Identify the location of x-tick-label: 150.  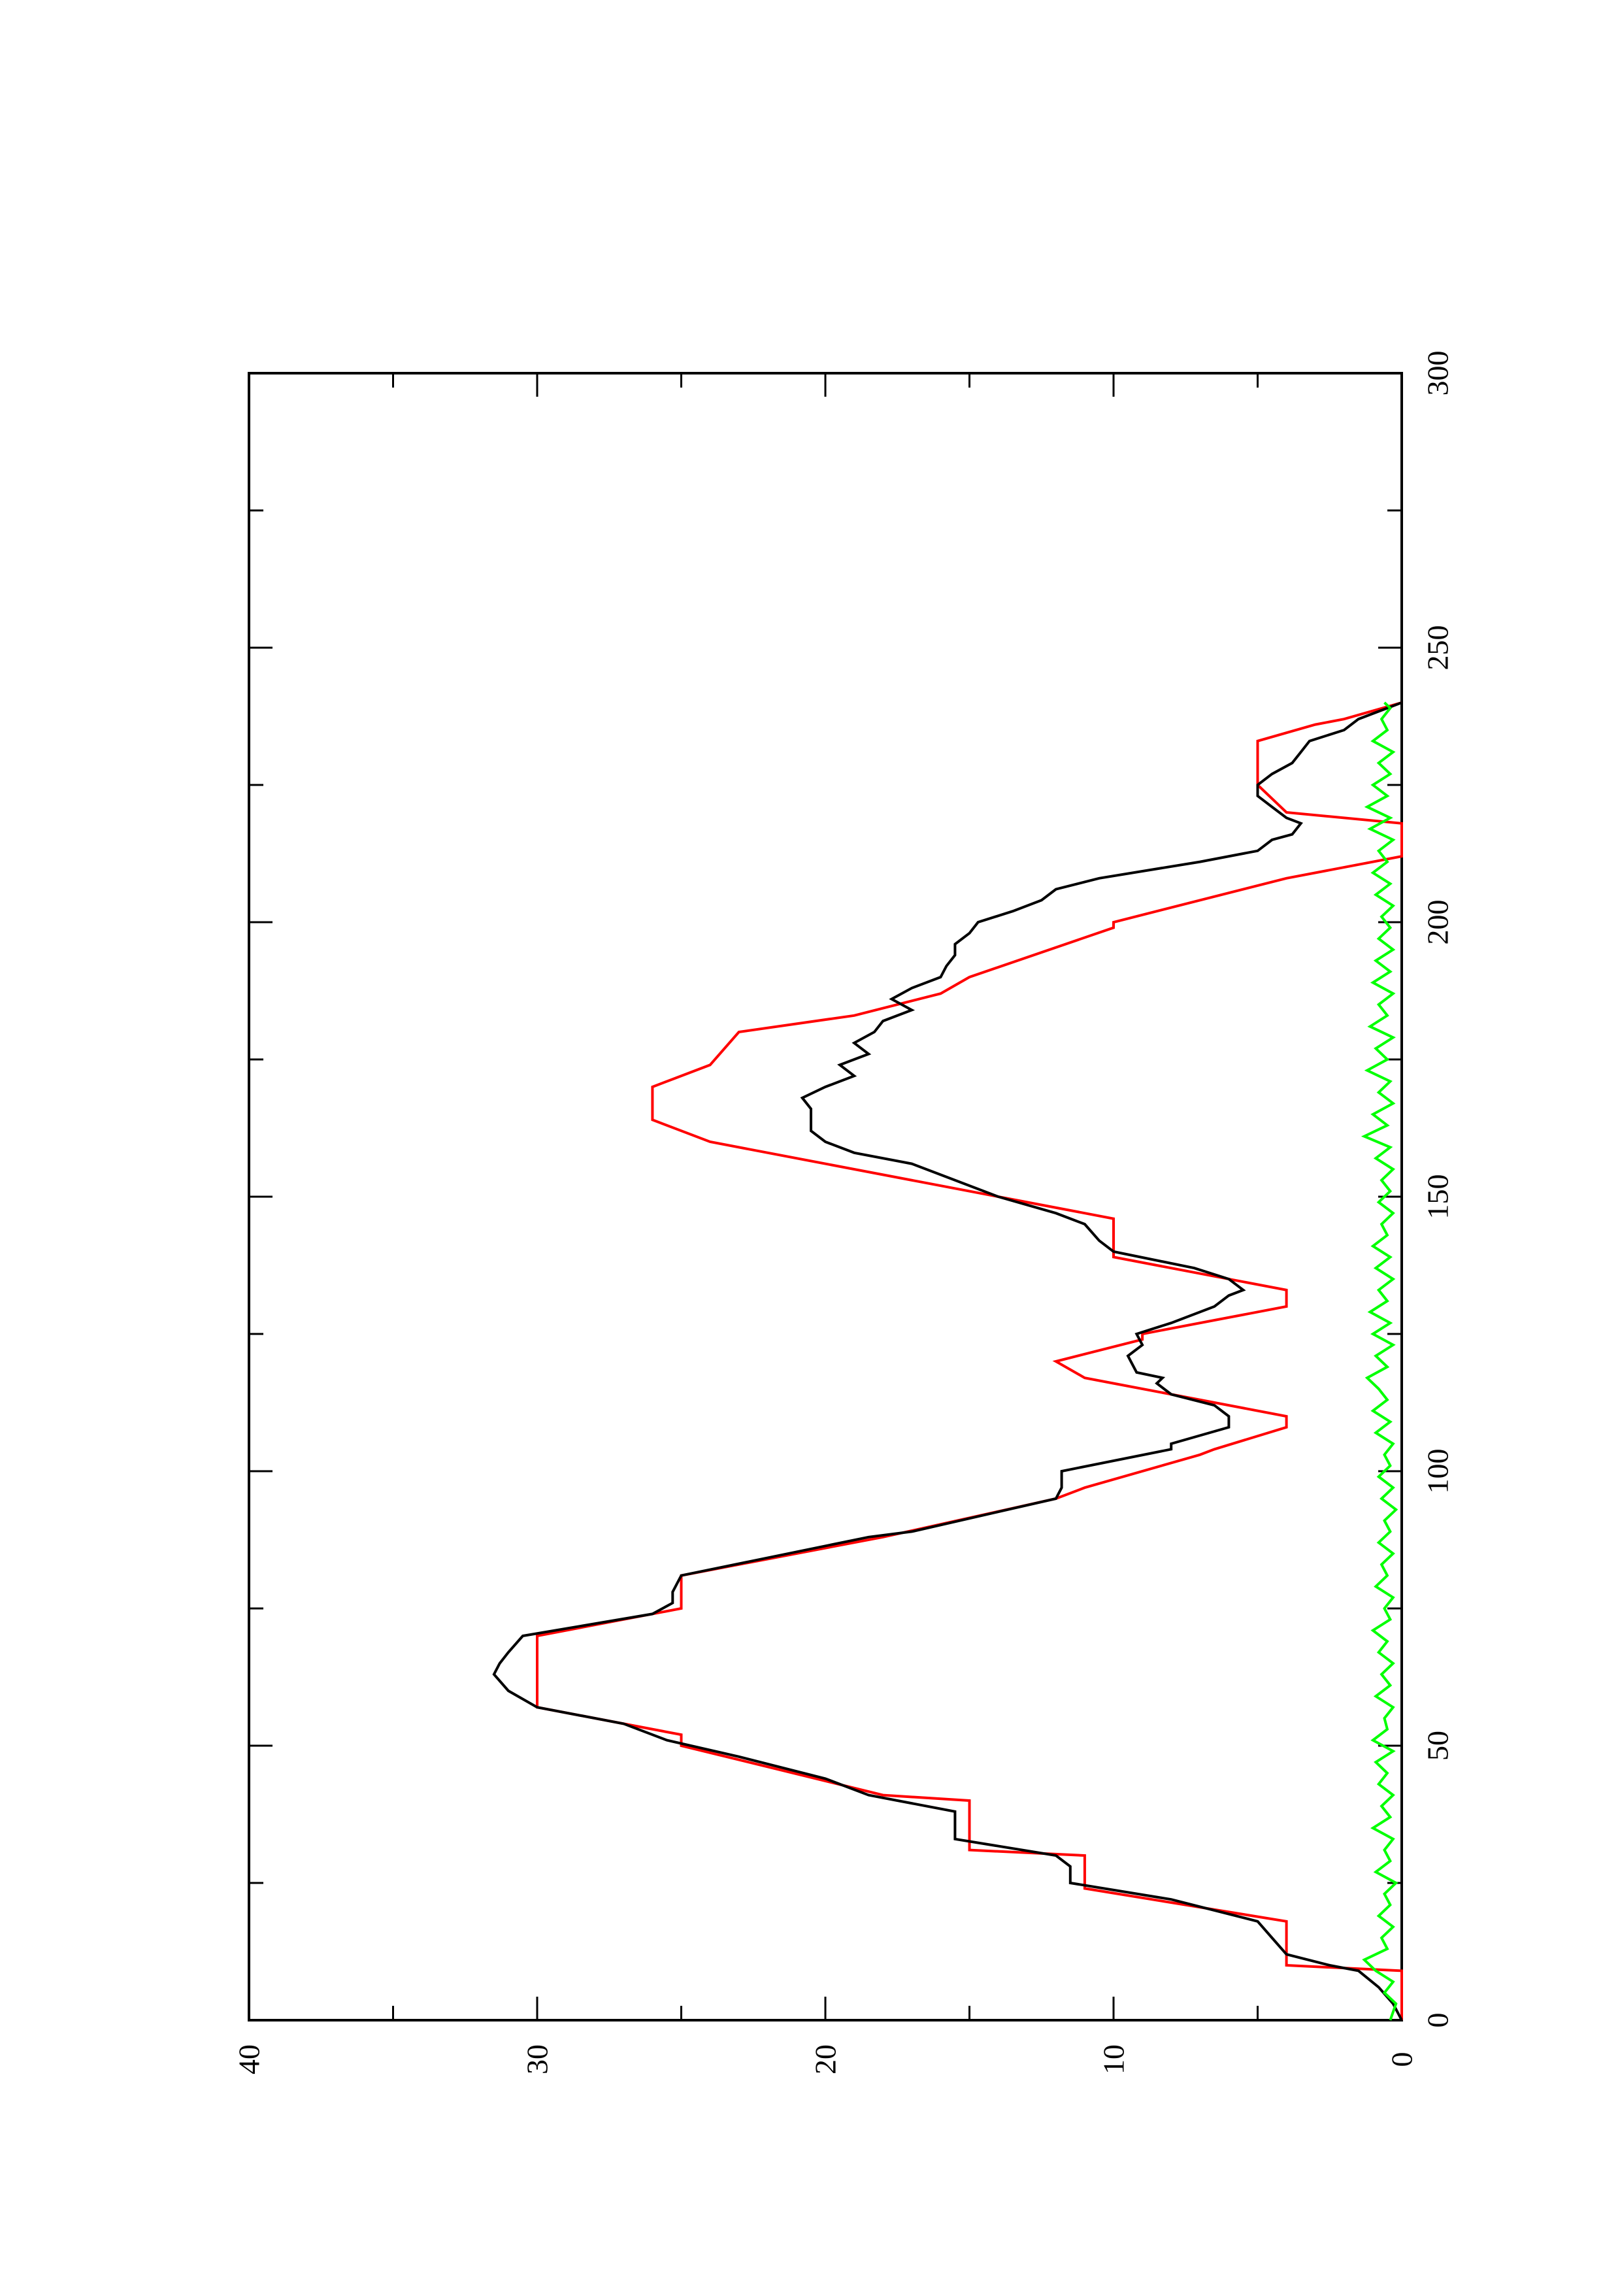
(1438, 1197).